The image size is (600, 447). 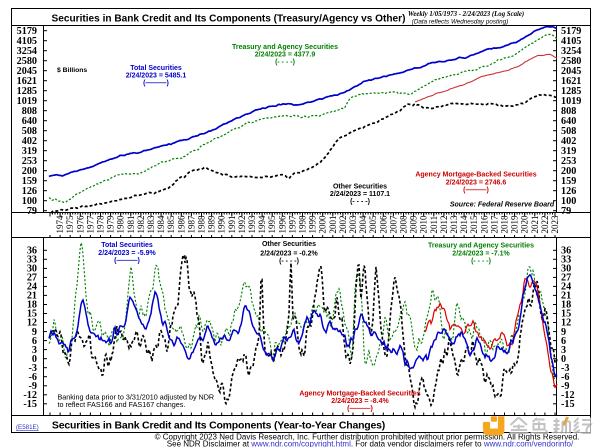 I want to click on svg-text: 2009, so click(x=414, y=224).